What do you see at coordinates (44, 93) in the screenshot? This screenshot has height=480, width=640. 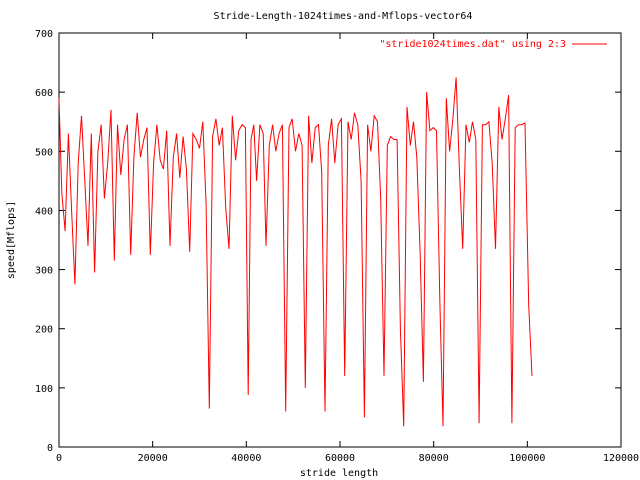 I see `y-tick-label: 600` at bounding box center [44, 93].